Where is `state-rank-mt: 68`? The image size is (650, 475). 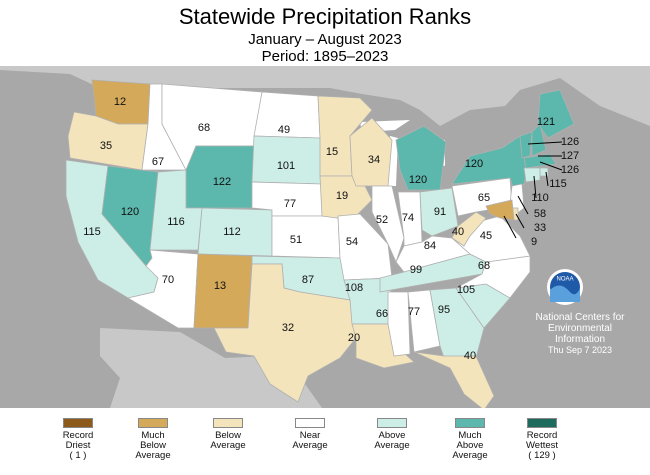 state-rank-mt: 68 is located at coordinates (204, 128).